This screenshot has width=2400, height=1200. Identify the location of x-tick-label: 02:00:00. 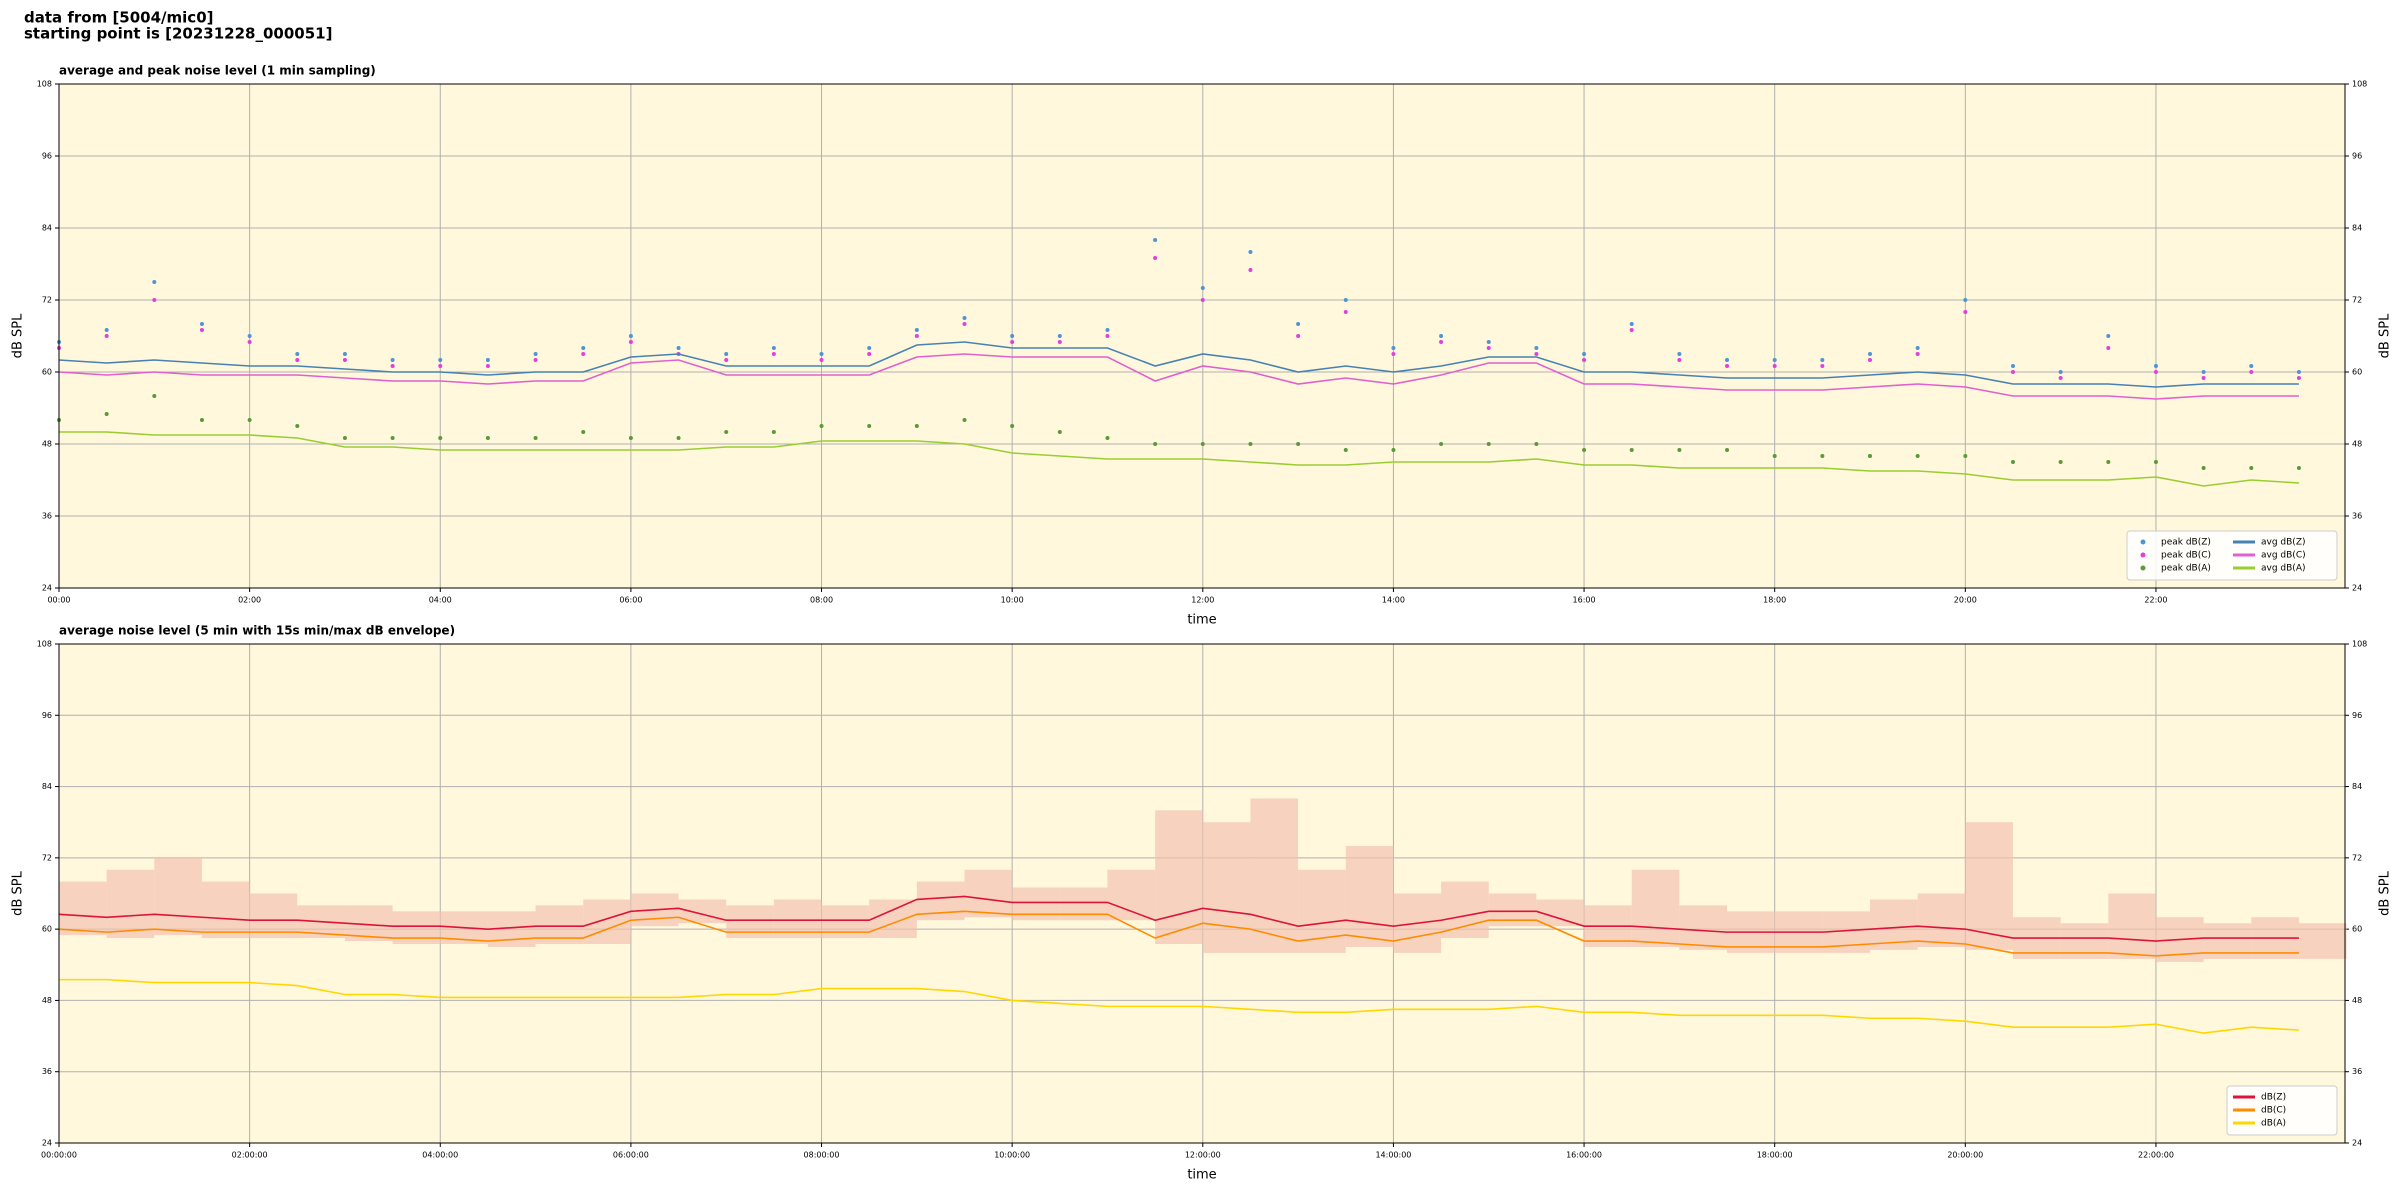
(250, 1155).